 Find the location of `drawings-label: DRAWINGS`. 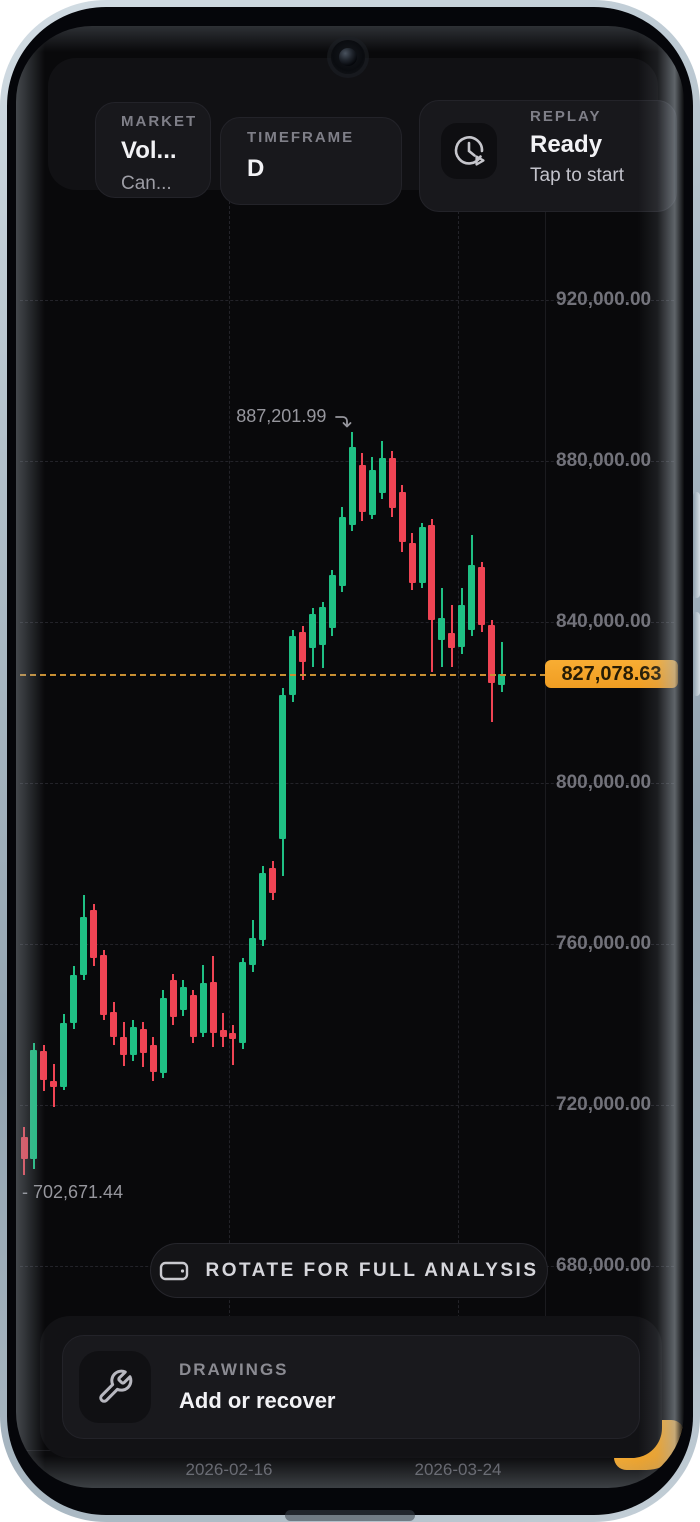

drawings-label: DRAWINGS is located at coordinates (234, 1369).